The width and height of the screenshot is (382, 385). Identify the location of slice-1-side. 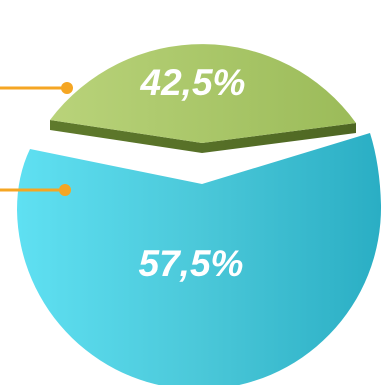
(203, 136).